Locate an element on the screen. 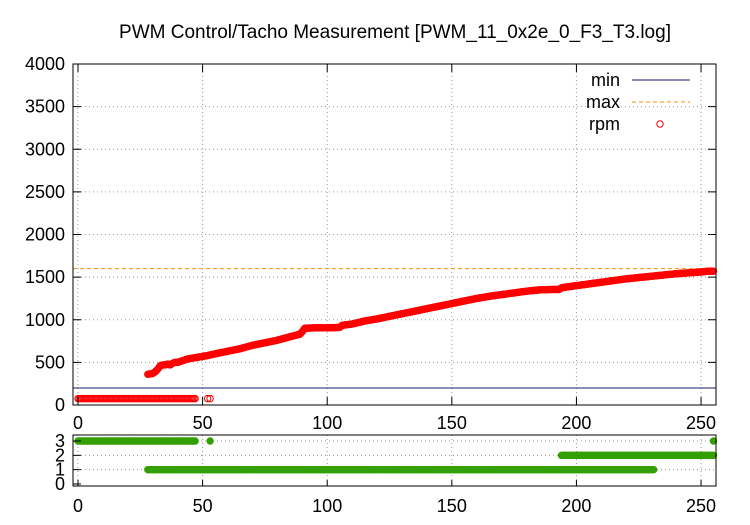 The image size is (750, 525). x-tick-label: 100 is located at coordinates (327, 423).